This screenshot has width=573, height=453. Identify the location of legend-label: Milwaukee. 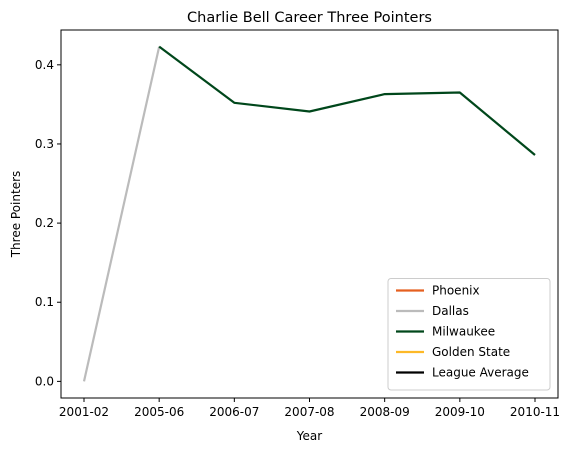
(463, 332).